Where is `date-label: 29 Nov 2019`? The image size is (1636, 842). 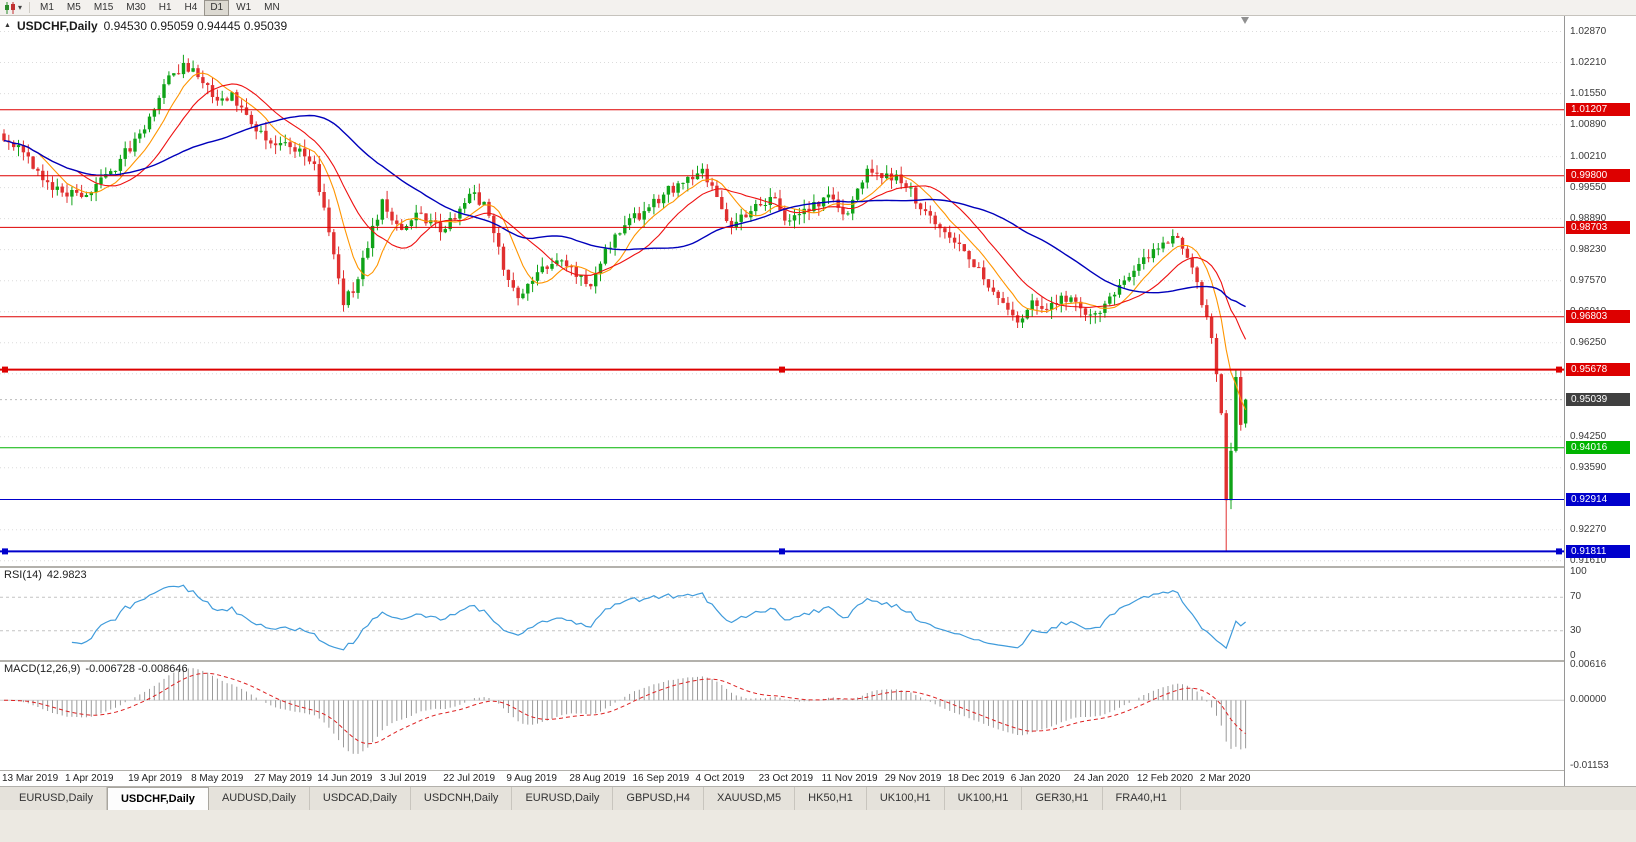 date-label: 29 Nov 2019 is located at coordinates (913, 778).